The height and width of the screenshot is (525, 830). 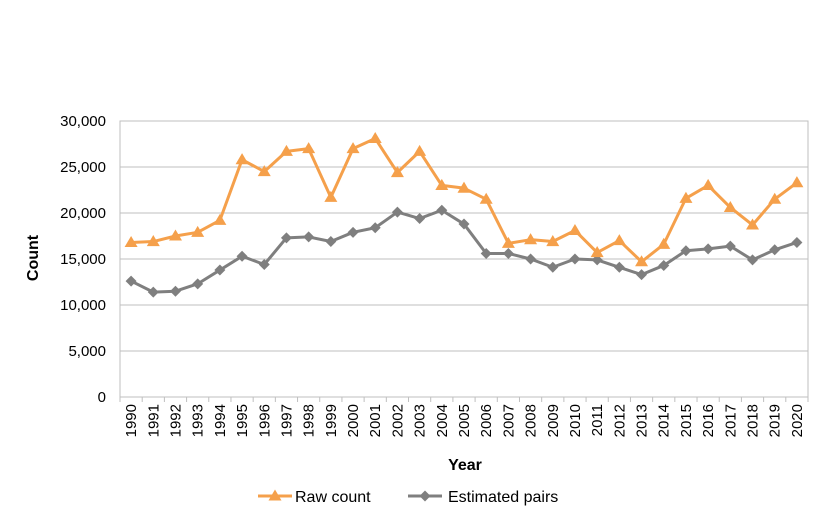 What do you see at coordinates (597, 420) in the screenshot?
I see `x-tick-label: 2011` at bounding box center [597, 420].